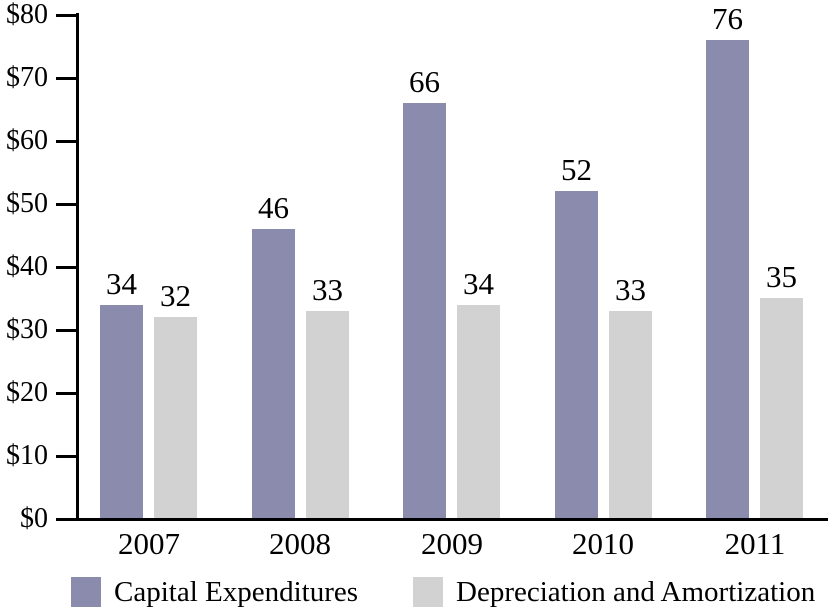  I want to click on bar-capital-expenditures-2008, so click(273, 374).